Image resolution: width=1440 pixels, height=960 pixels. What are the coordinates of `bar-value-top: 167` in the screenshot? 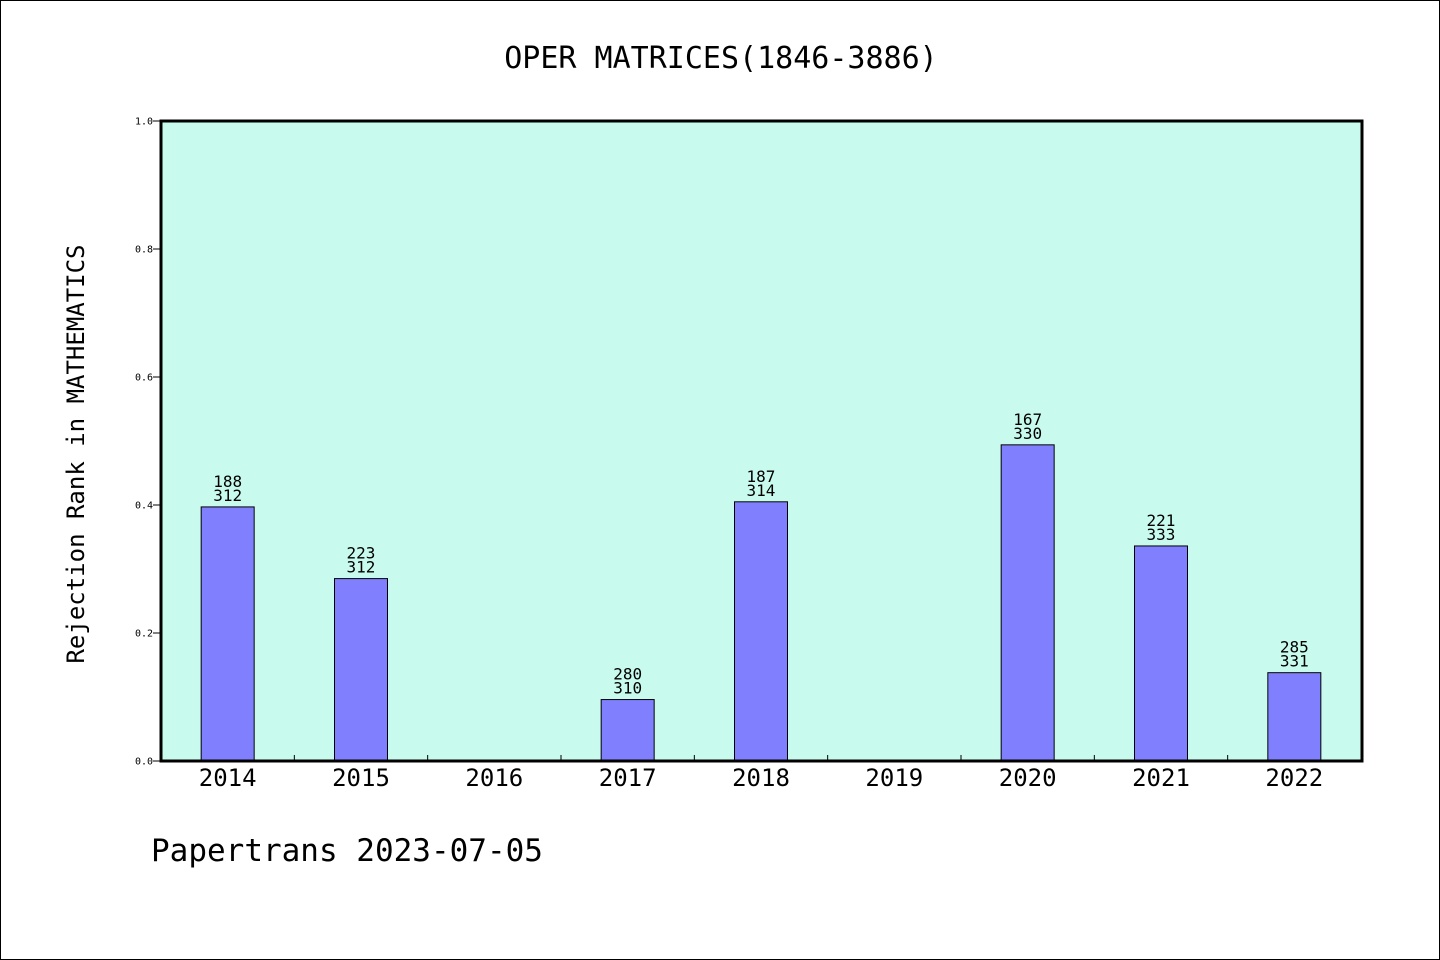 It's located at (1027, 419).